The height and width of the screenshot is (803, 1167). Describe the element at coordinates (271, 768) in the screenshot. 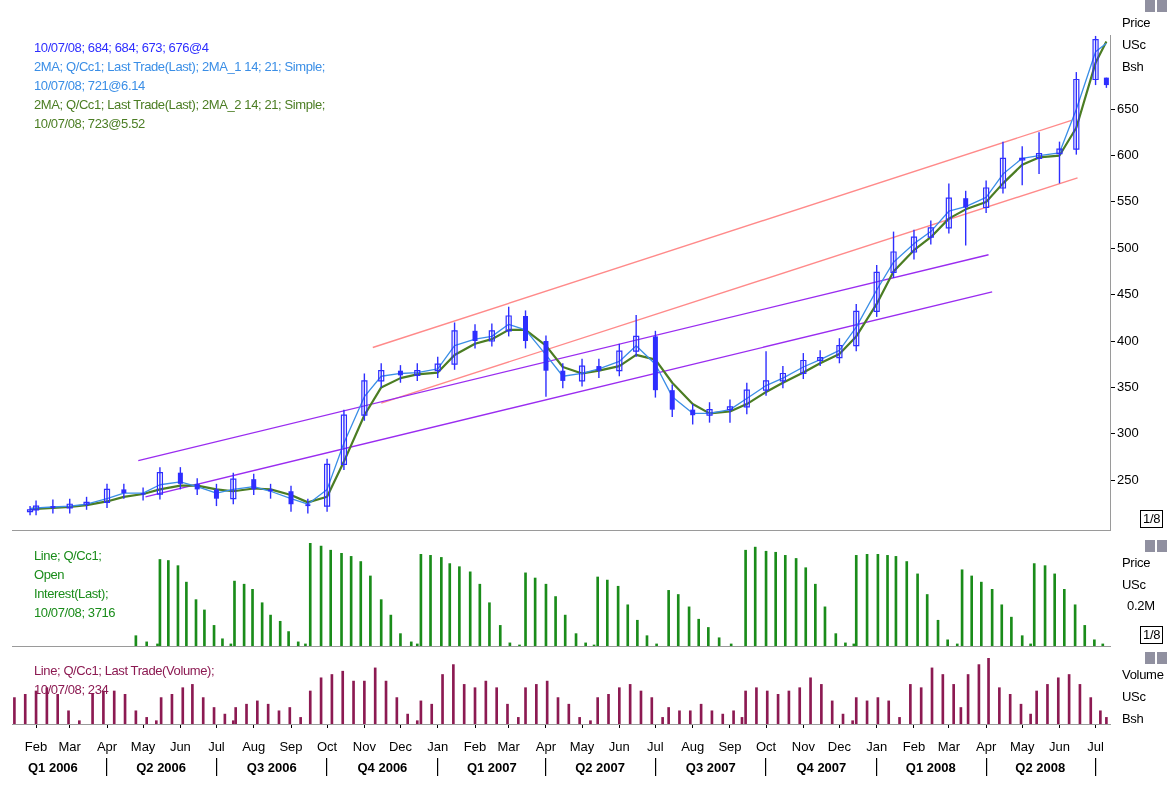

I see `x2-tick-label: Q3 2006` at that location.